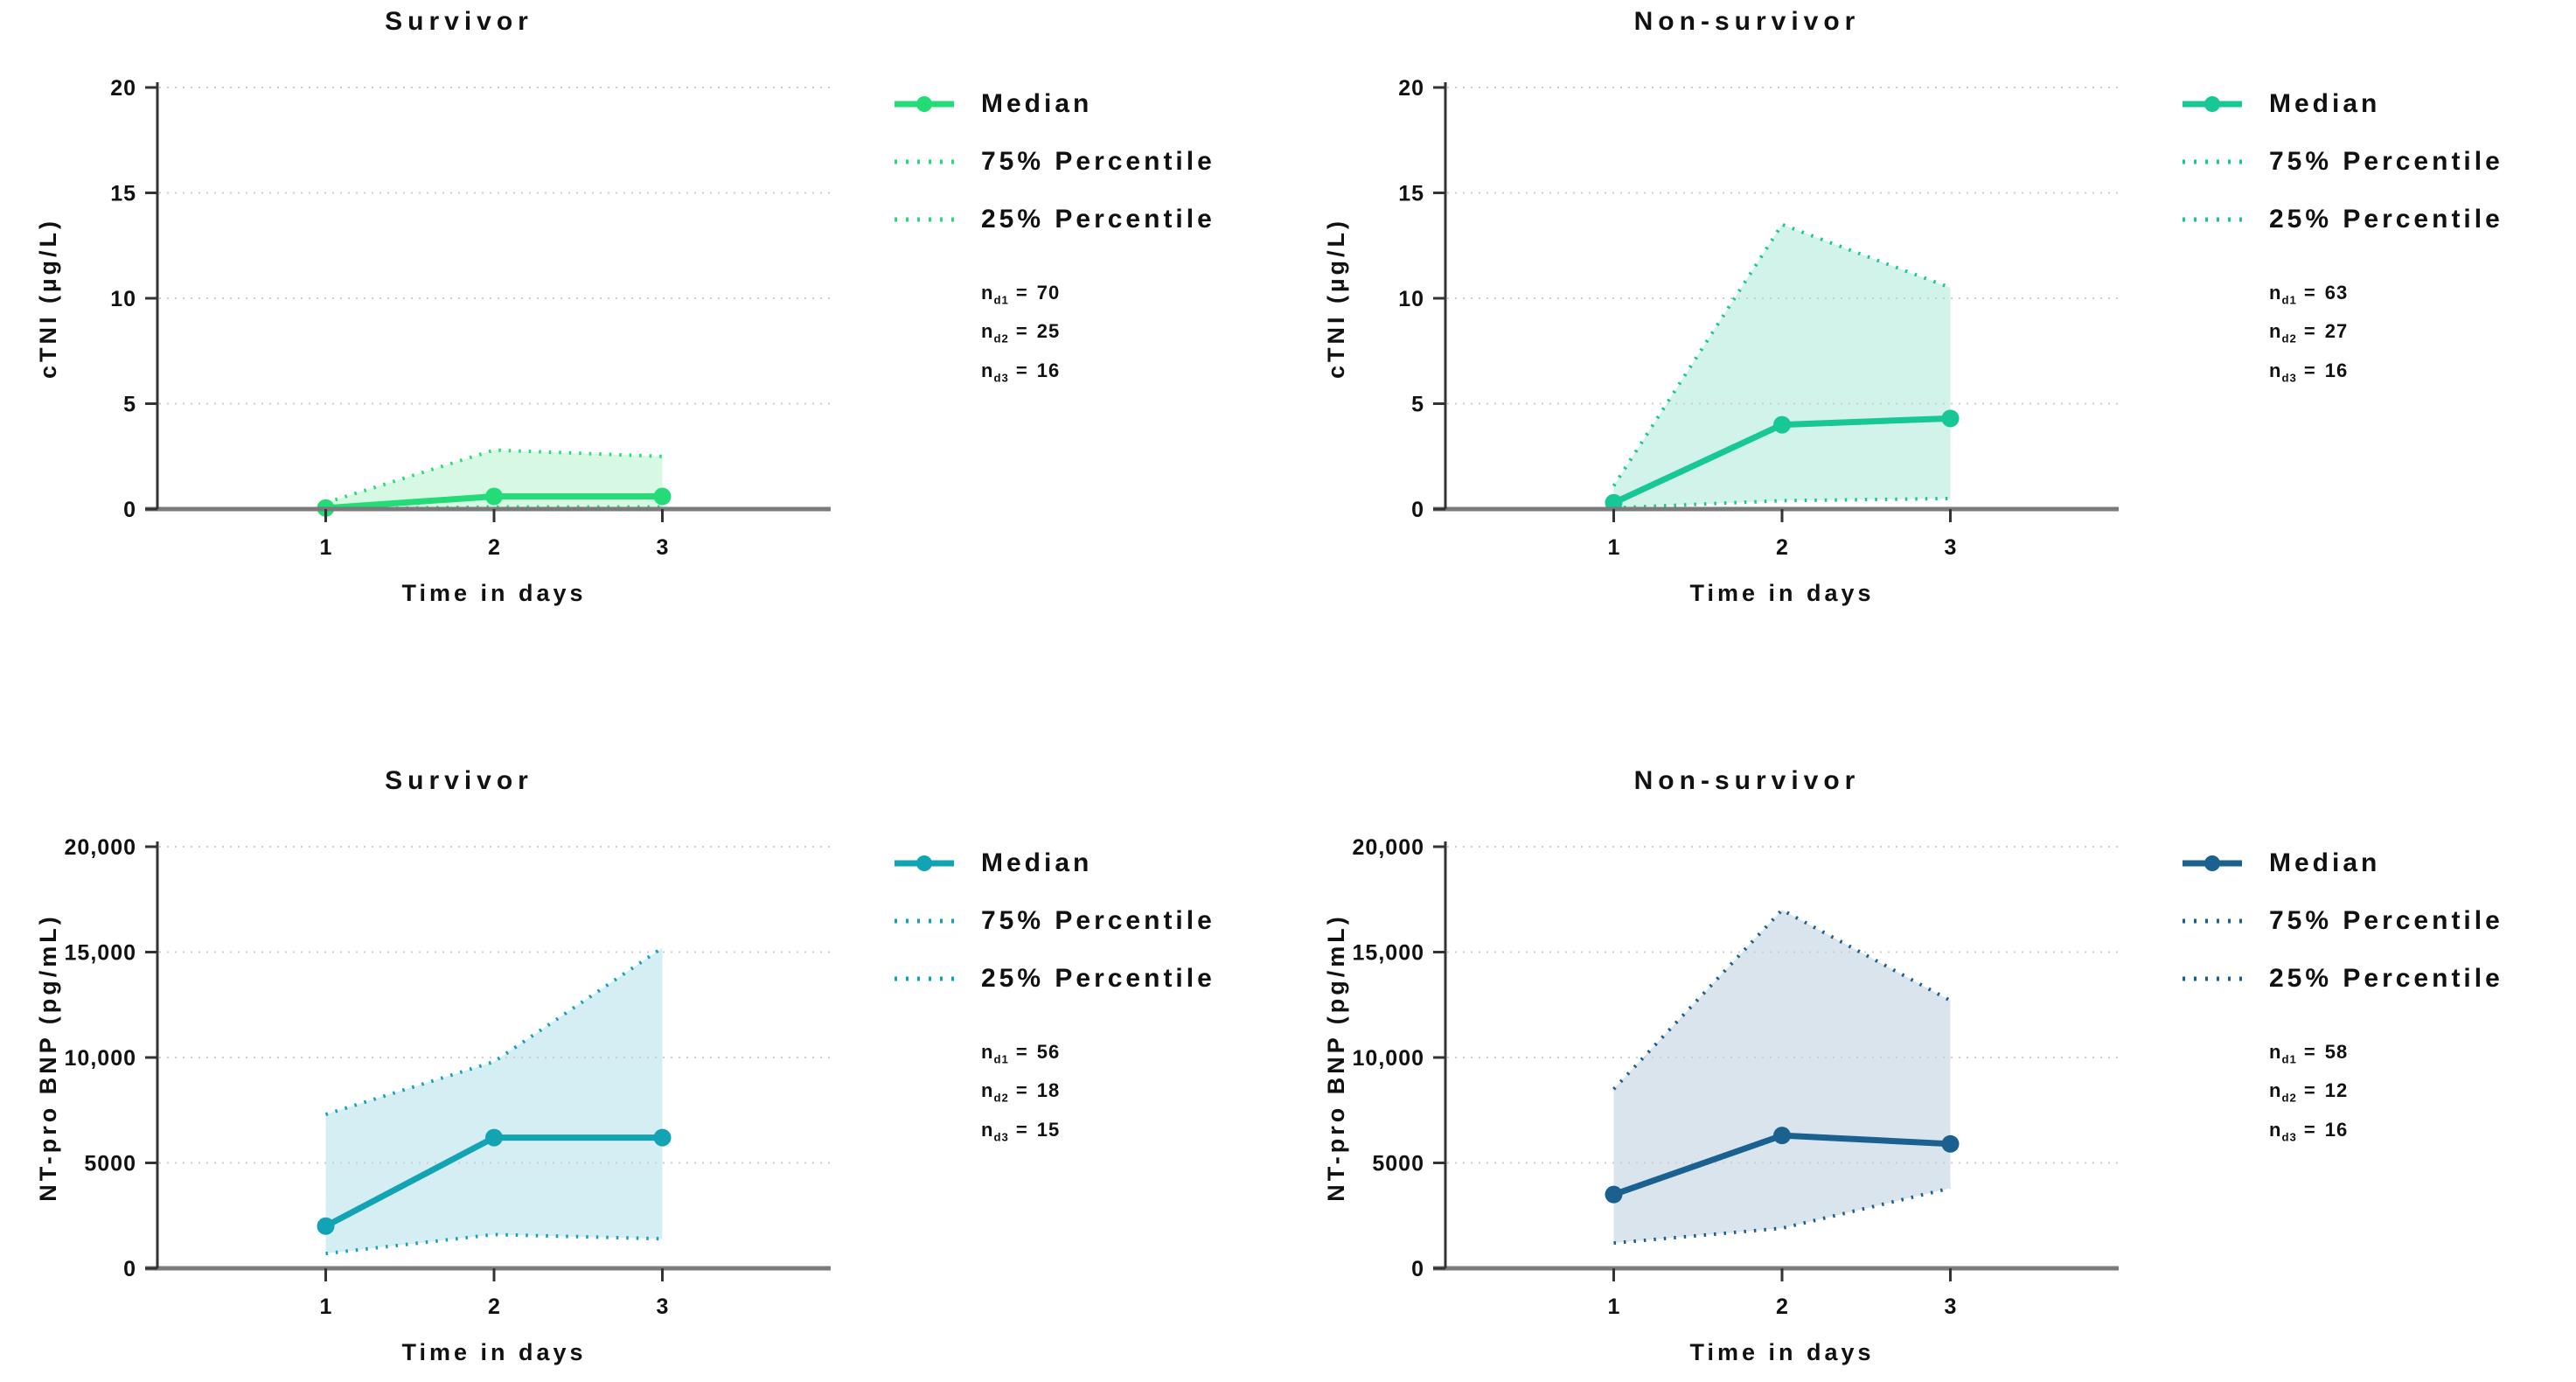  What do you see at coordinates (1336, 1057) in the screenshot?
I see `y-axis-title: NT-pro BNP (pg/mL)` at bounding box center [1336, 1057].